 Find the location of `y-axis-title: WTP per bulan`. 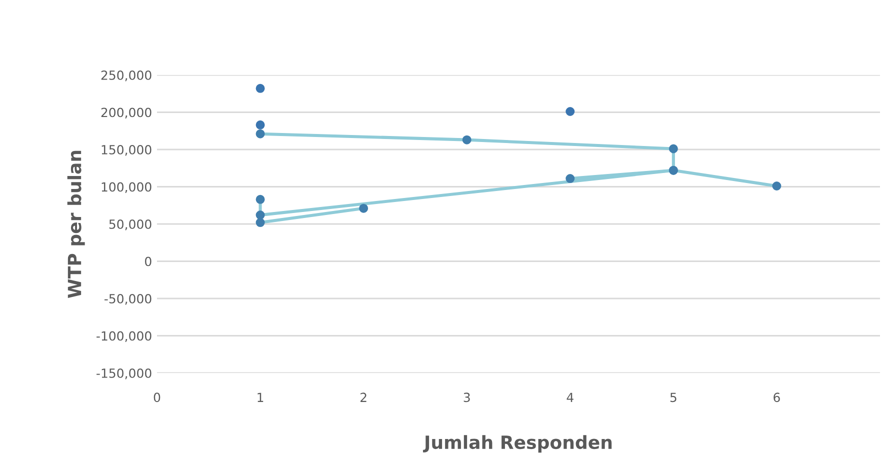

y-axis-title: WTP per bulan is located at coordinates (76, 224).